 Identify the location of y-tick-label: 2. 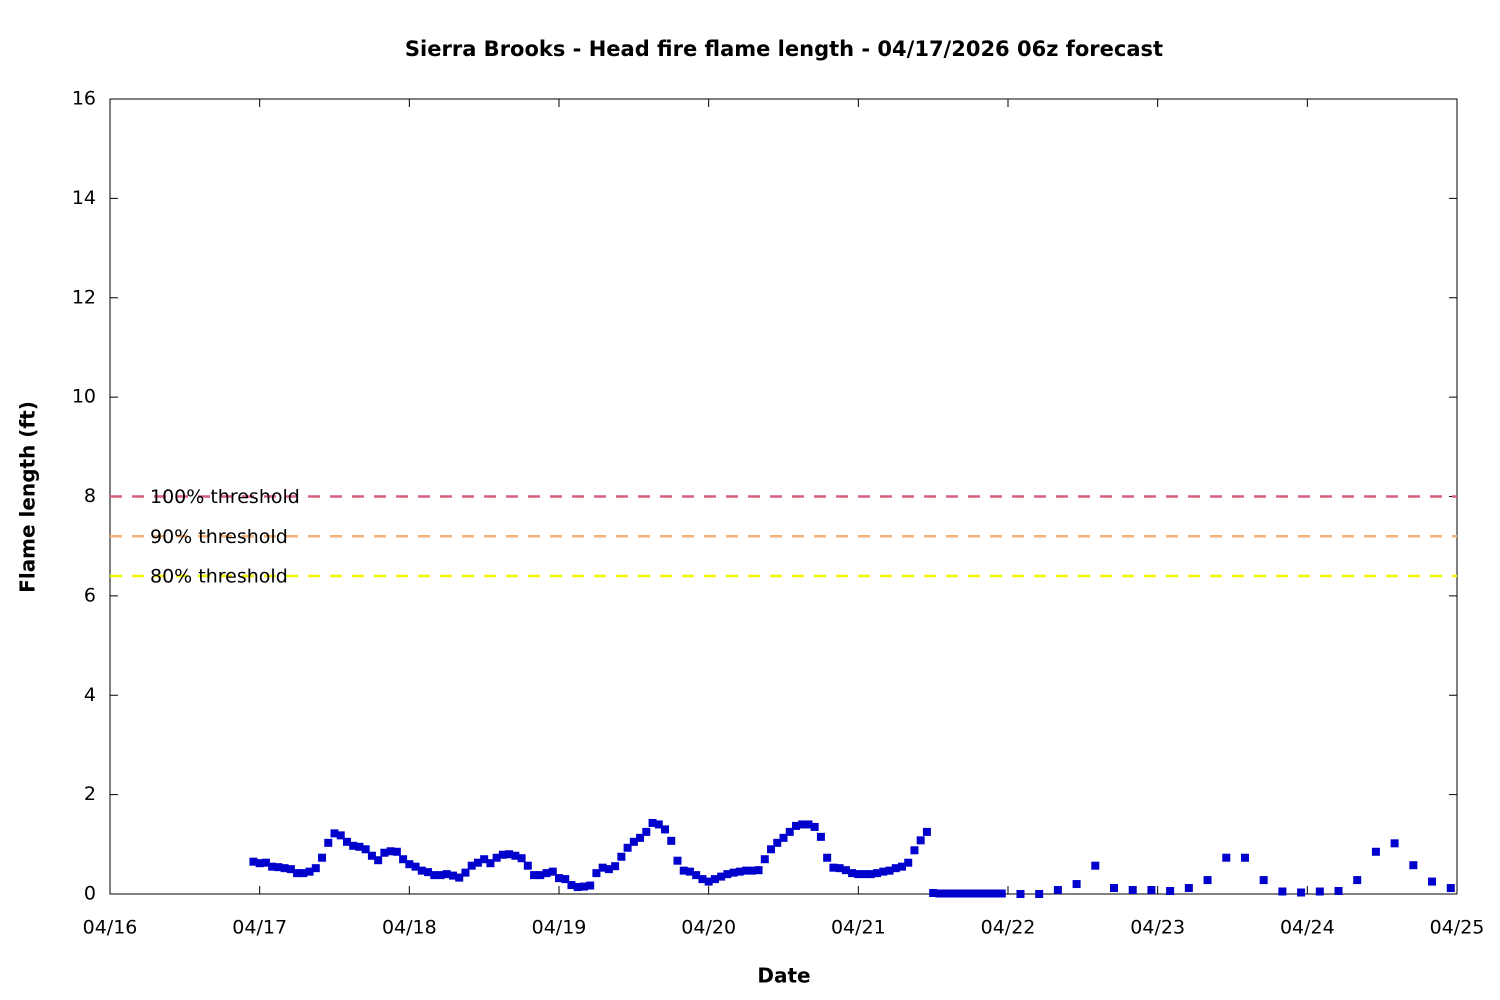
(90, 794).